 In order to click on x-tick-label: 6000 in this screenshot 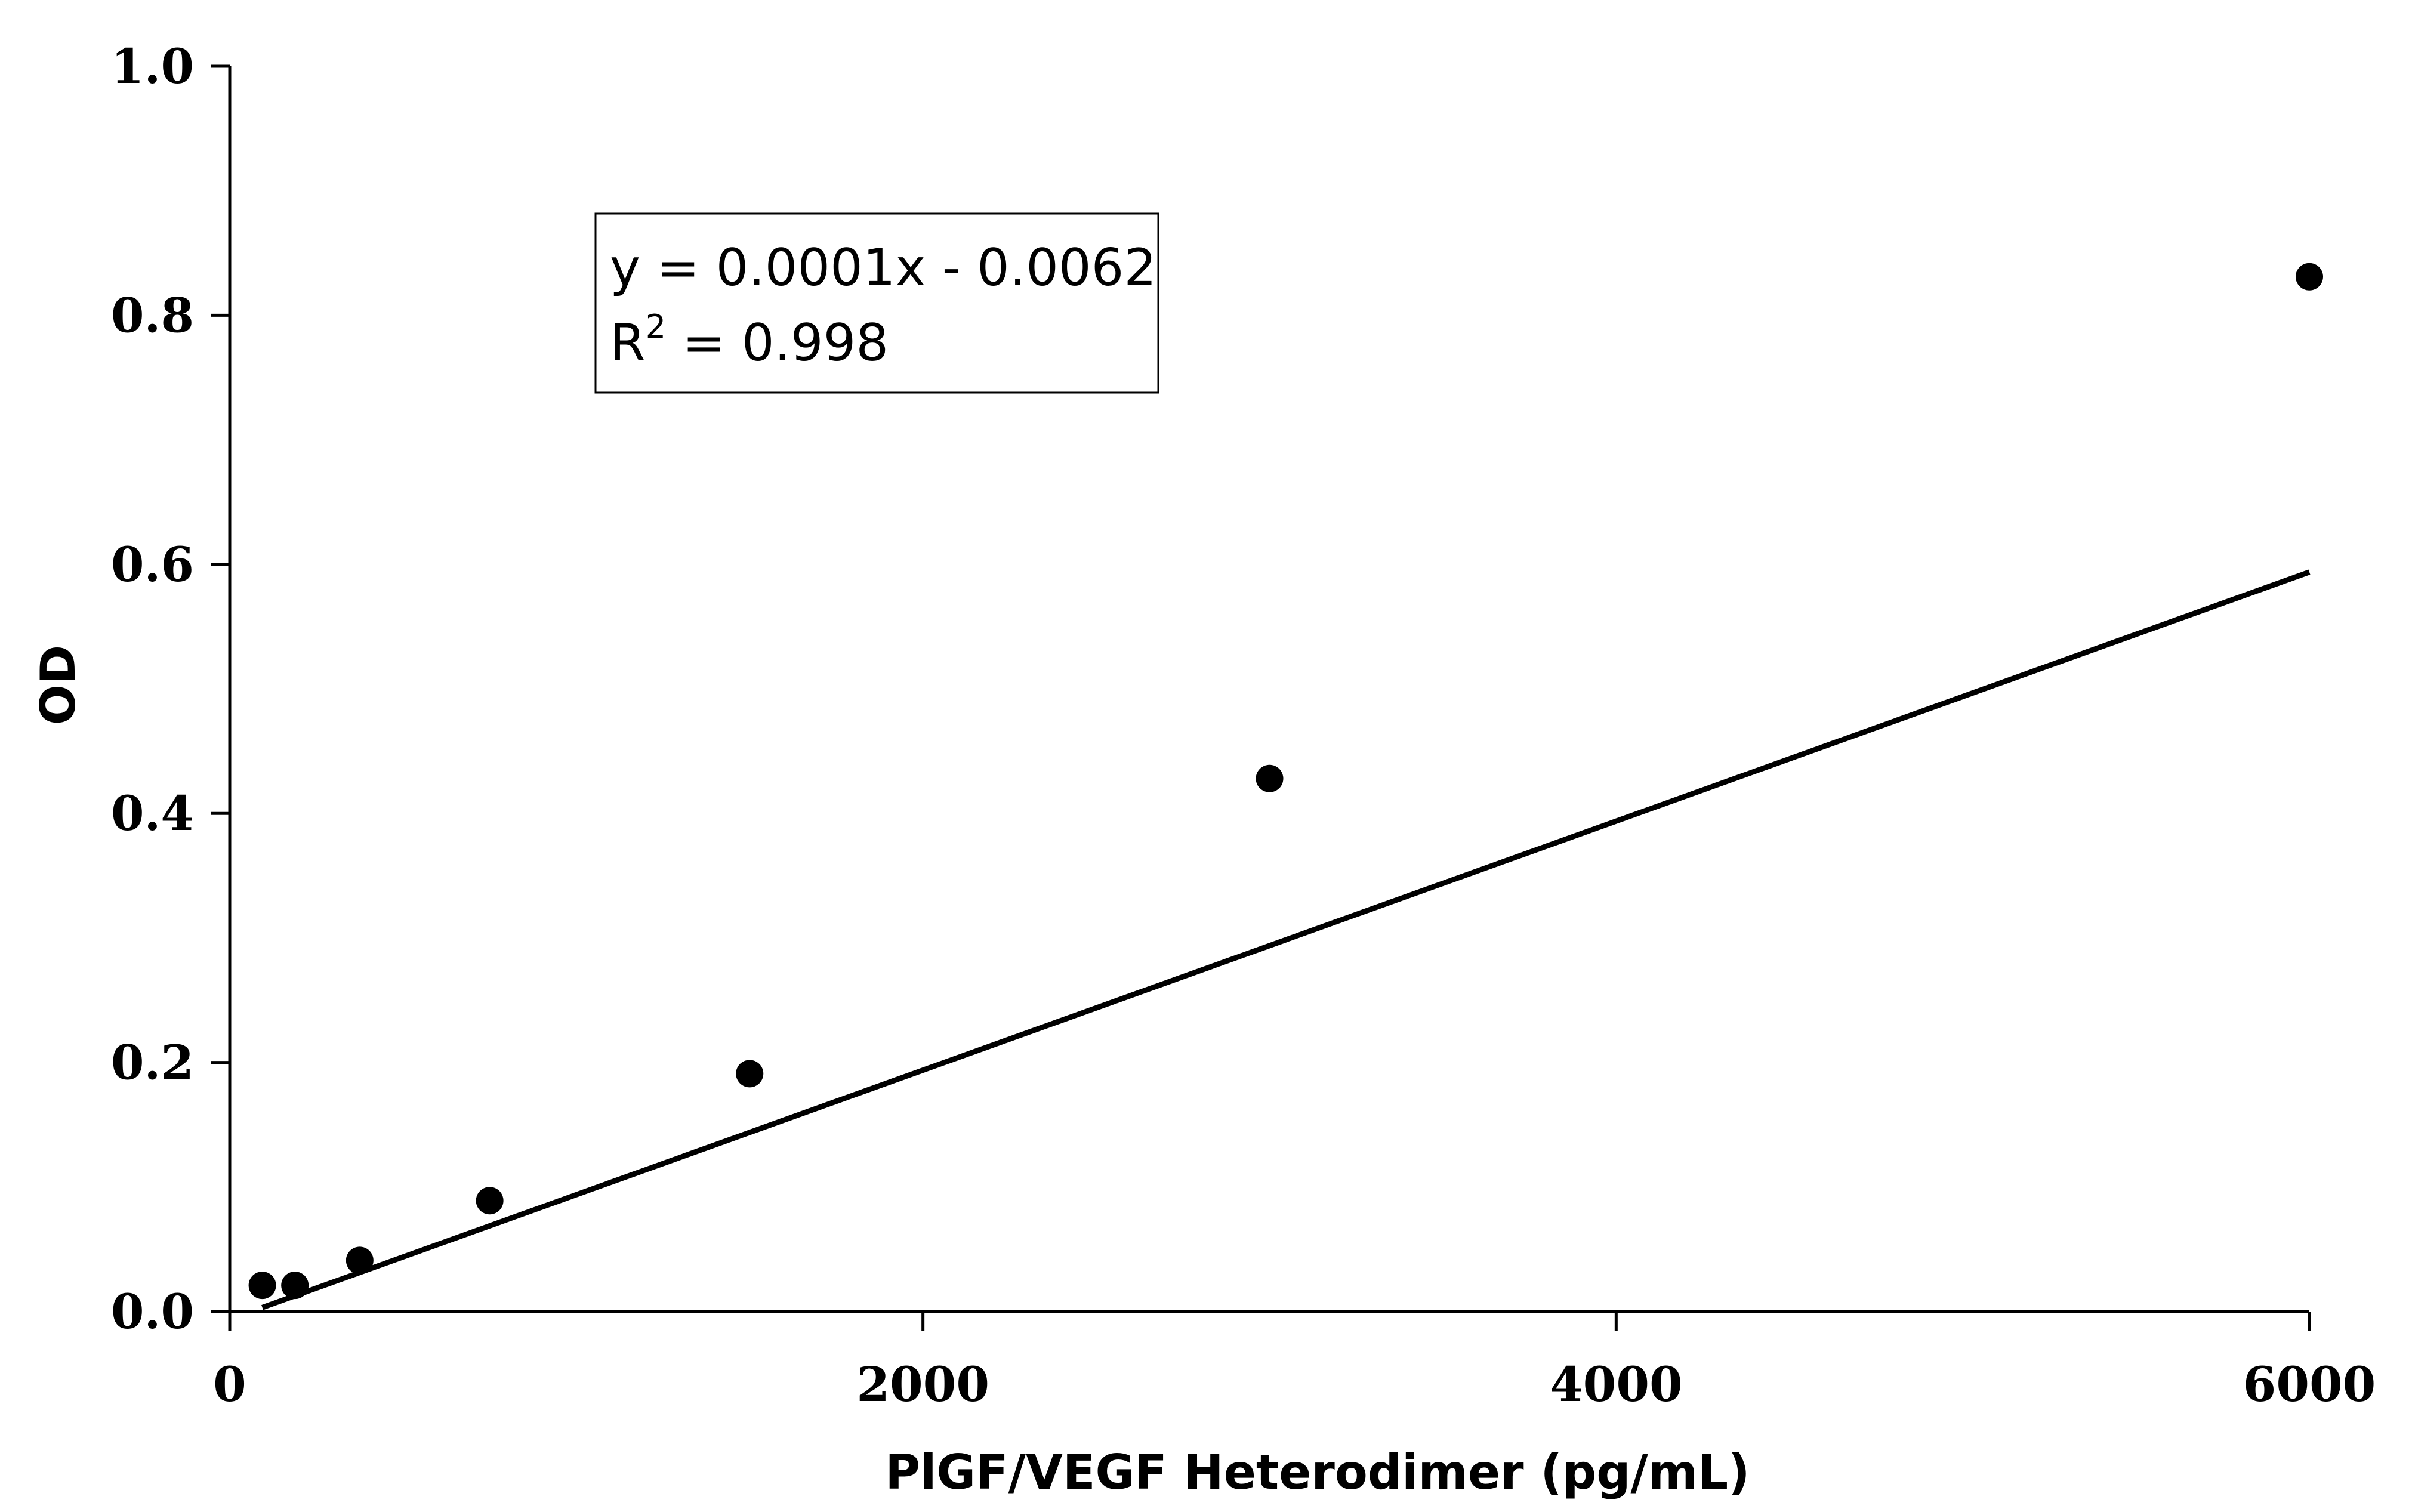, I will do `click(2309, 1384)`.